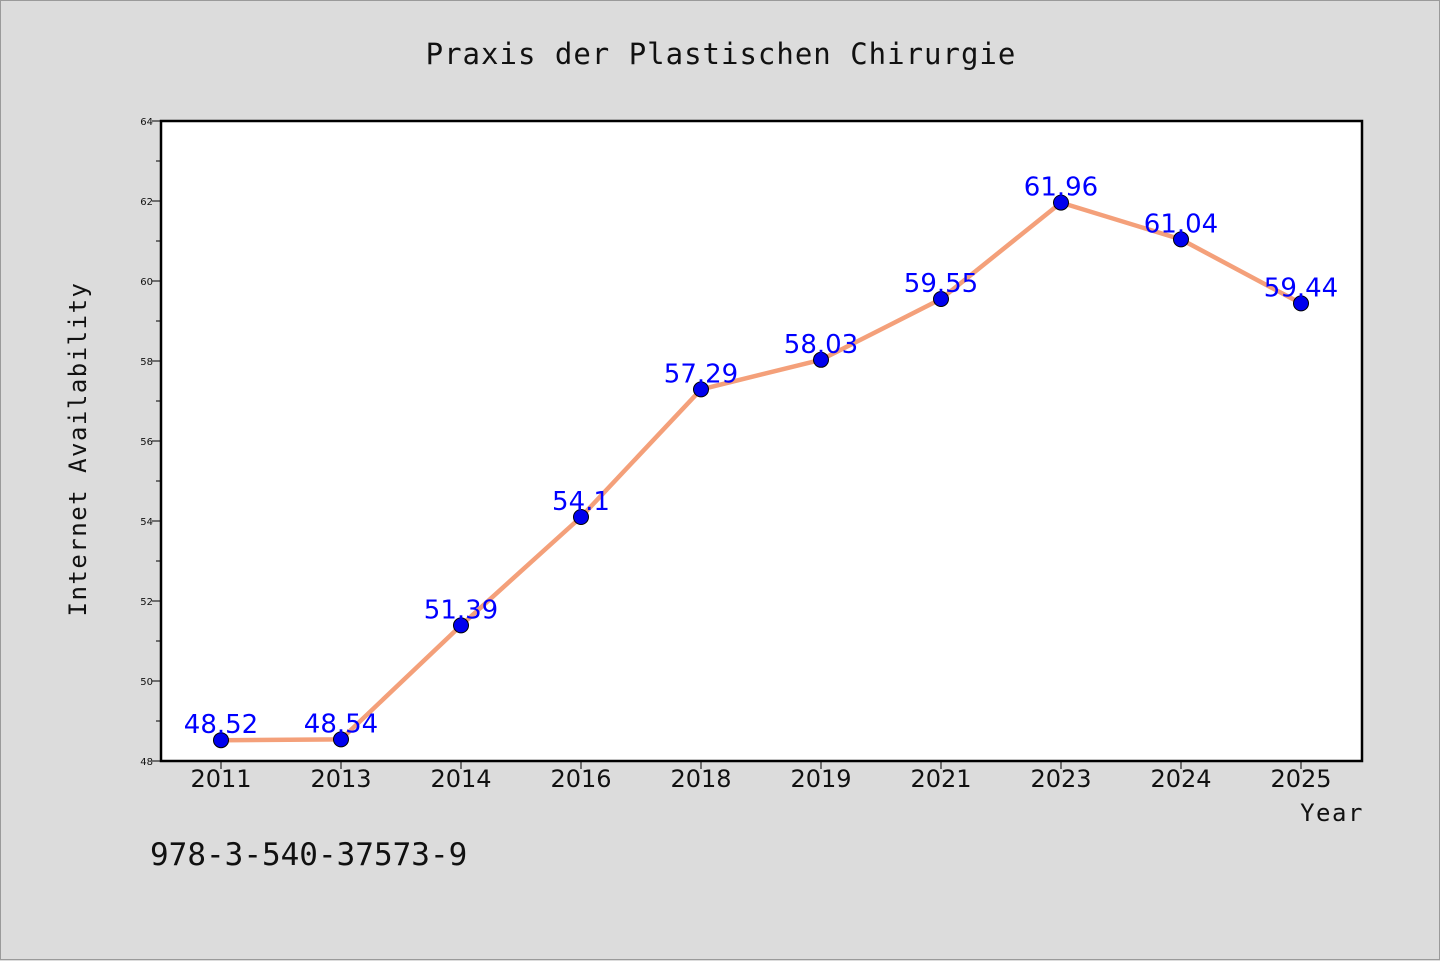  Describe the element at coordinates (721, 54) in the screenshot. I see `chart-title: Praxis der Plastischen Chirurgie` at that location.